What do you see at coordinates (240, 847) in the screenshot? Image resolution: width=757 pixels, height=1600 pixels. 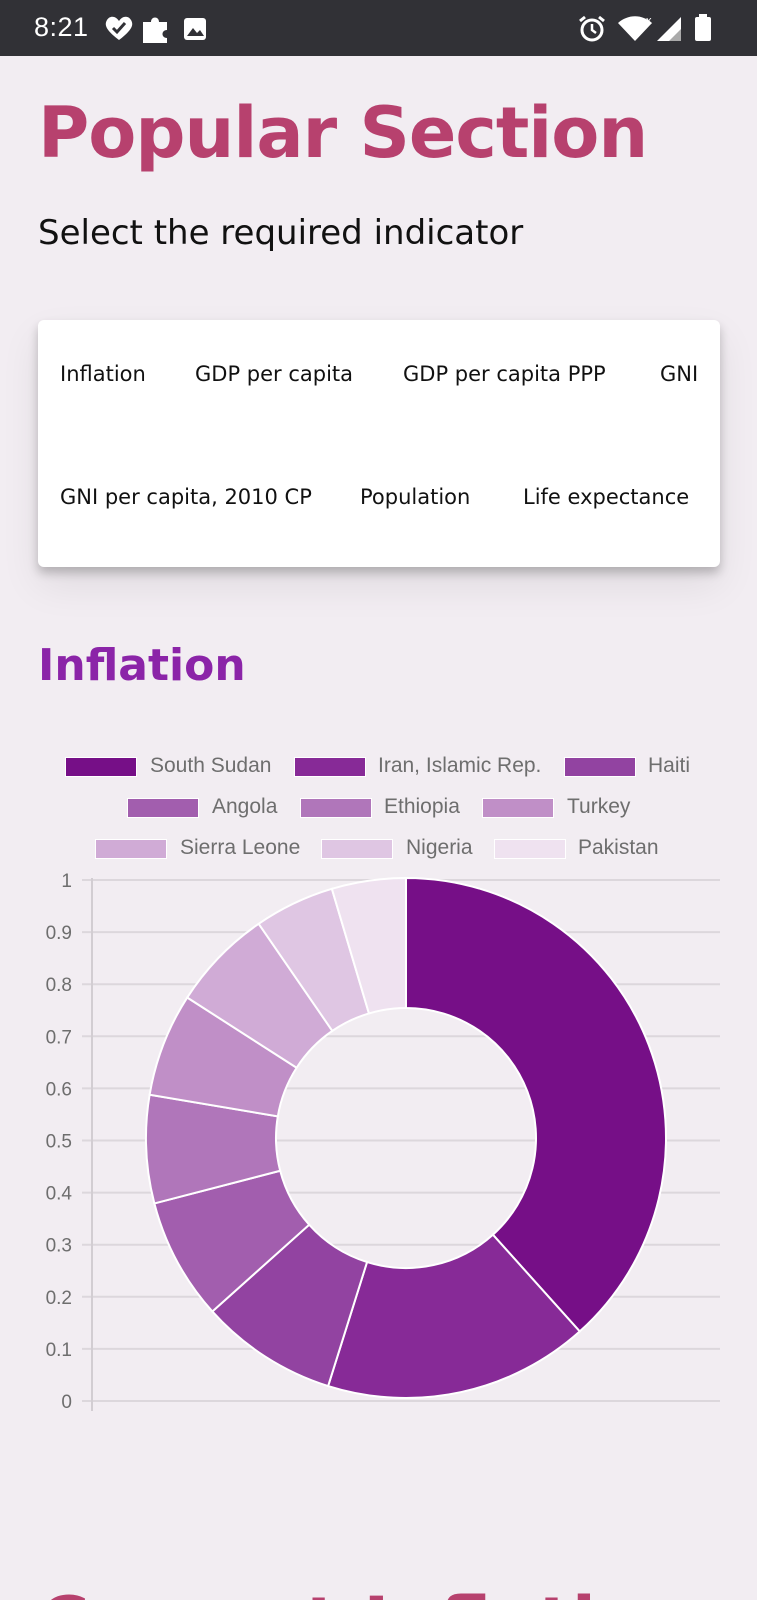 I see `legend-label: Sierra Leone` at bounding box center [240, 847].